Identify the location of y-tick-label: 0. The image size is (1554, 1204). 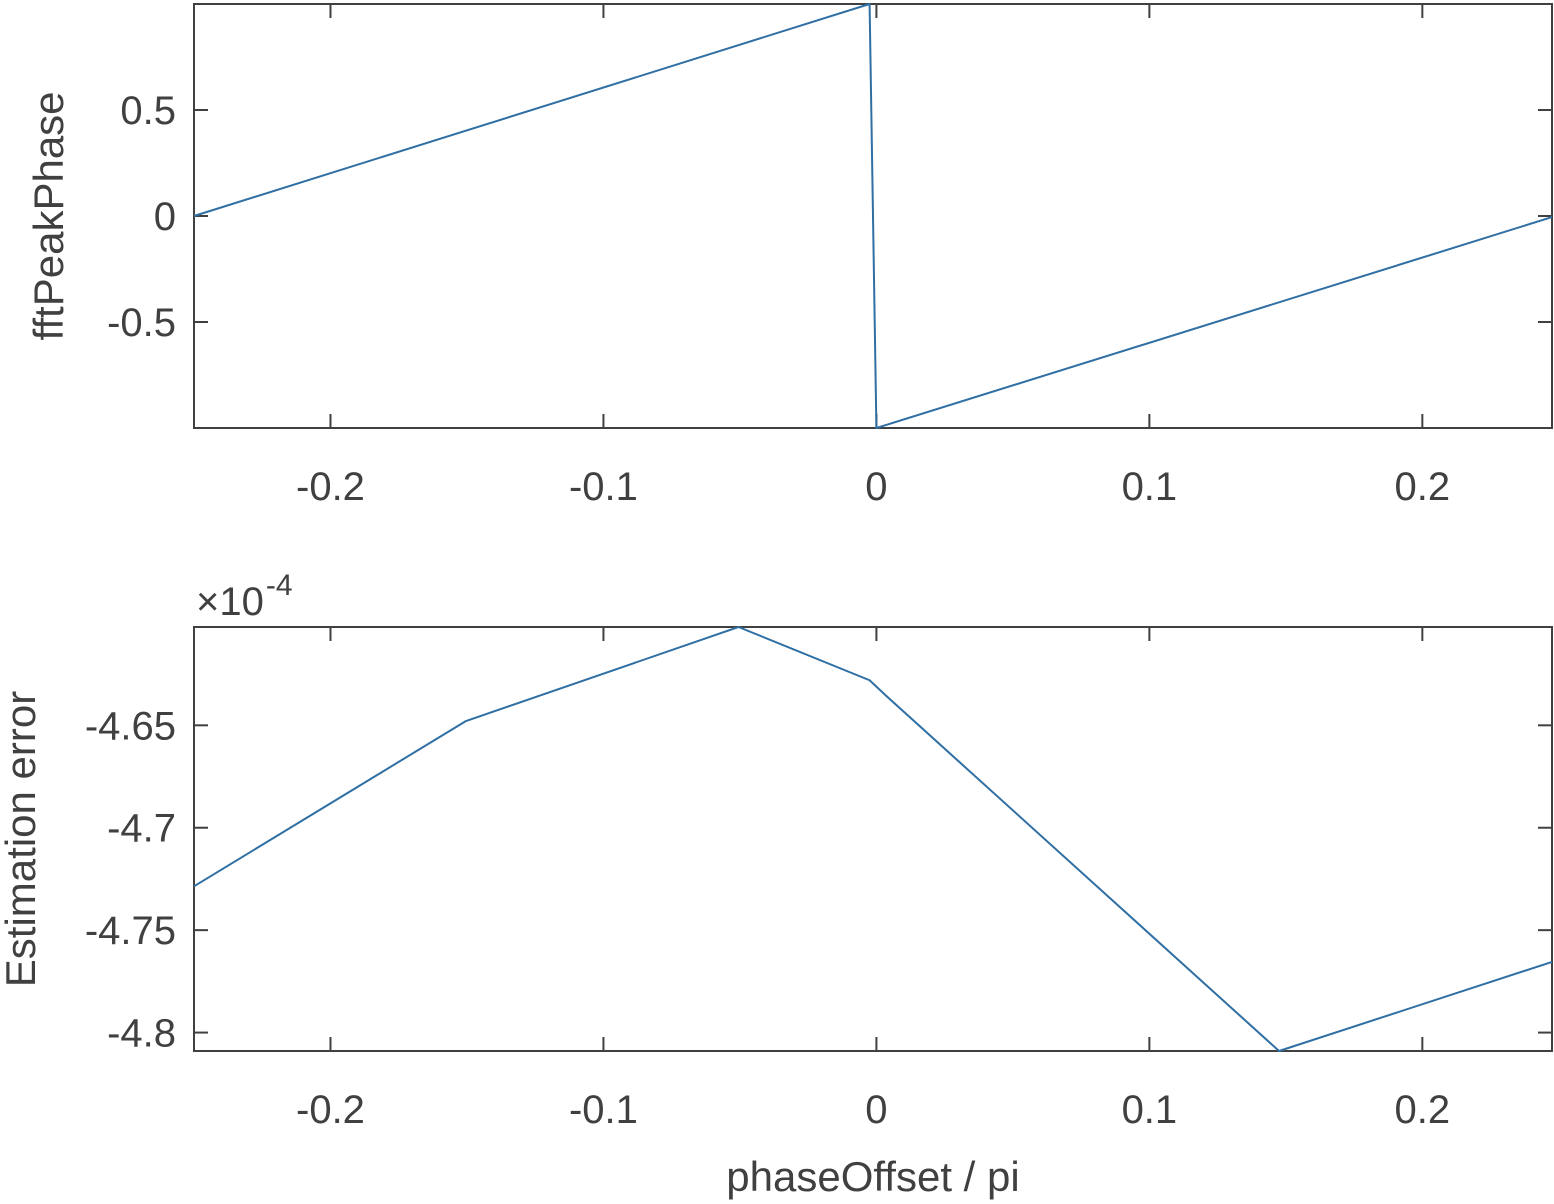
(165, 217).